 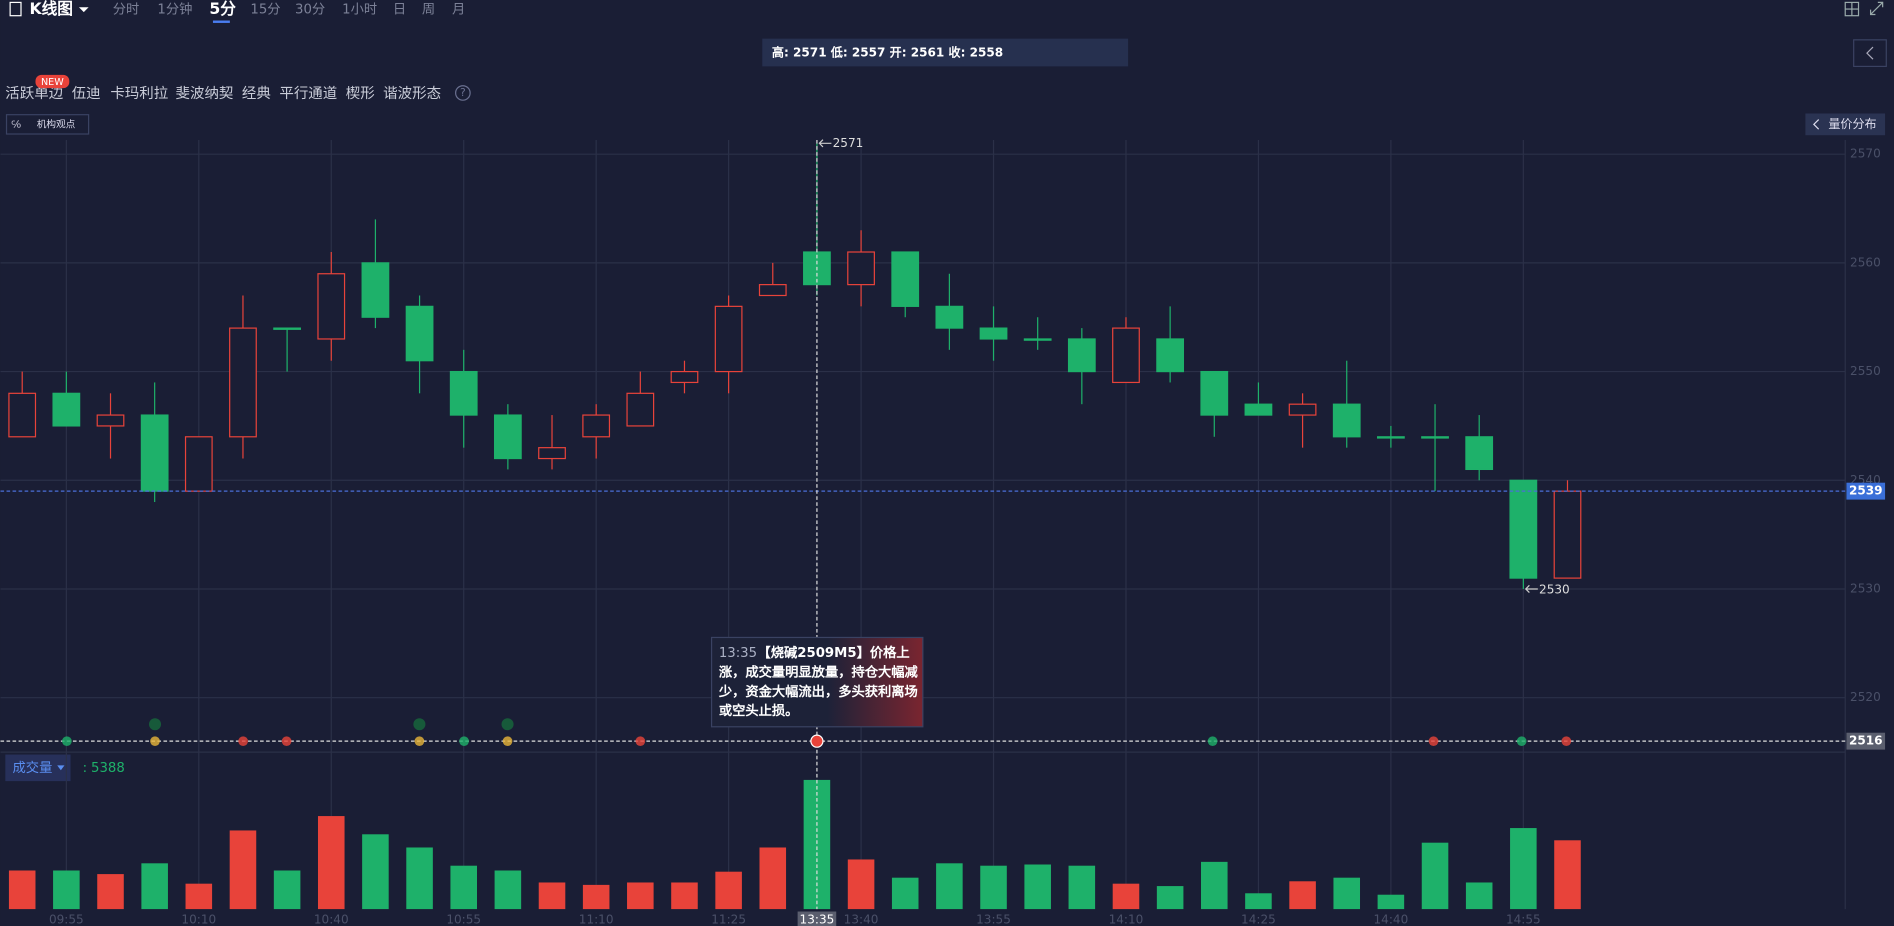 What do you see at coordinates (1865, 262) in the screenshot?
I see `y-tick-label: 2560` at bounding box center [1865, 262].